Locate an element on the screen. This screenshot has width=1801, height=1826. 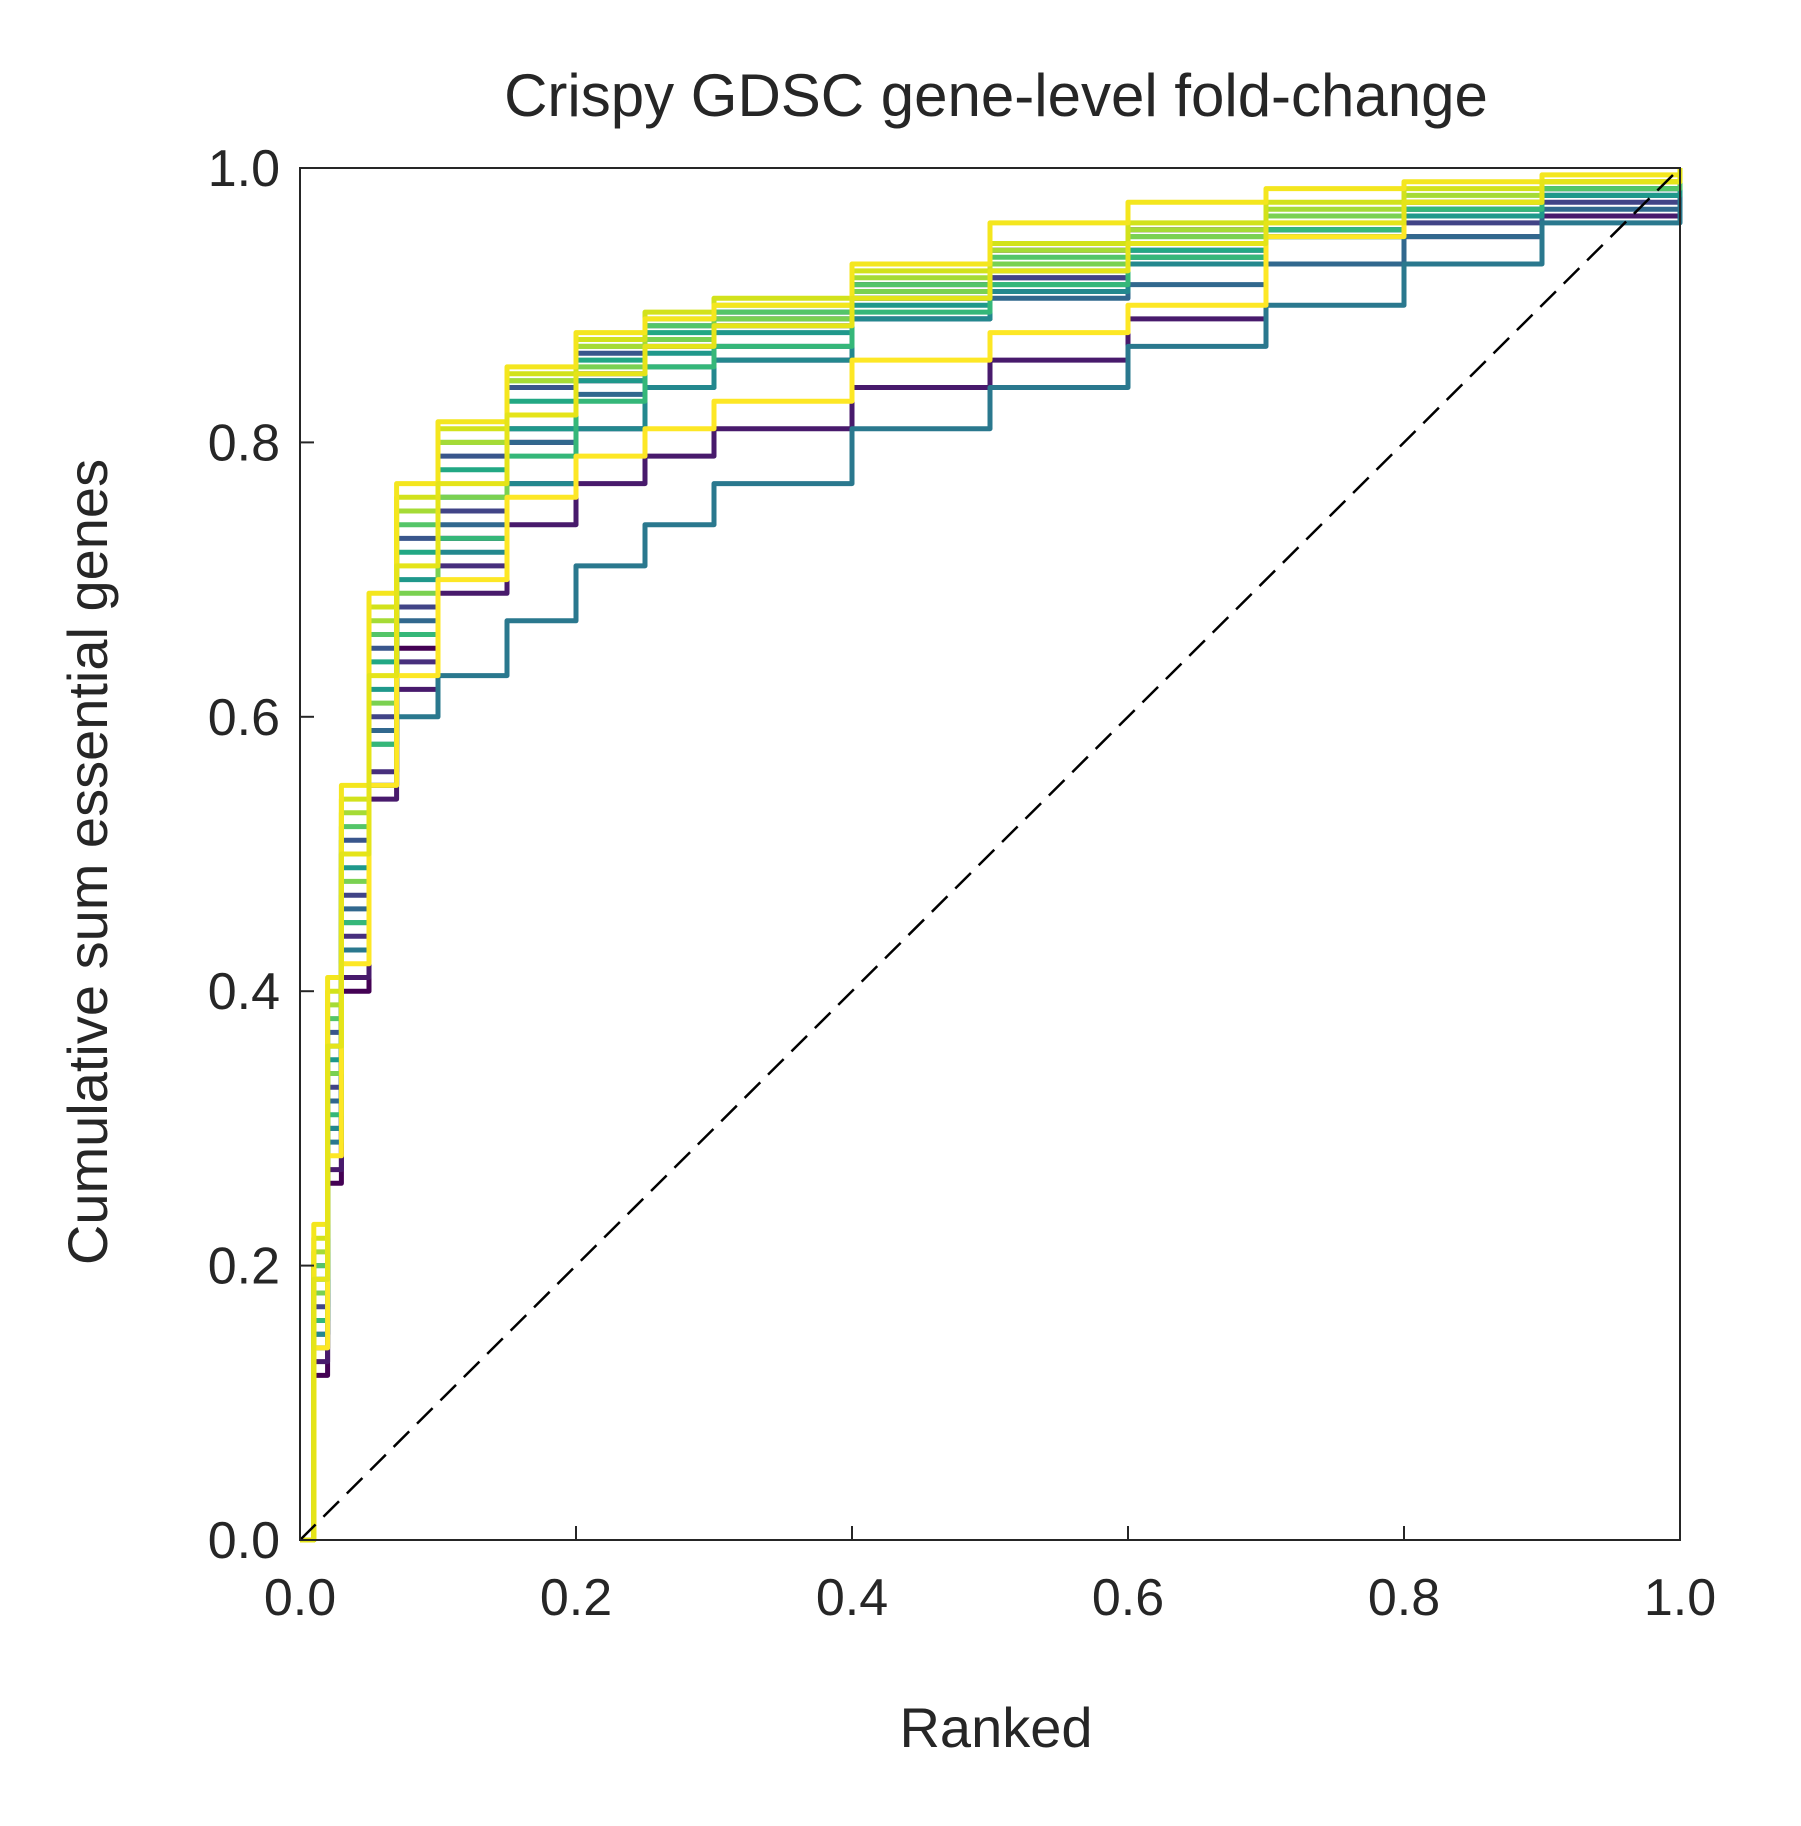
y-tick-label: 0.8 is located at coordinates (244, 443).